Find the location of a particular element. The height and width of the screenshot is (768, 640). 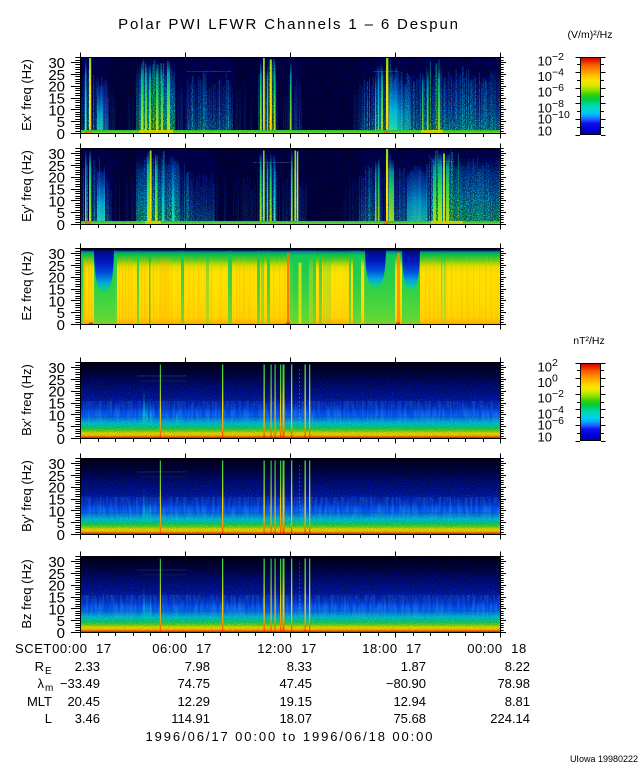

svg-text: SCET00:00 17 is located at coordinates (63, 648).